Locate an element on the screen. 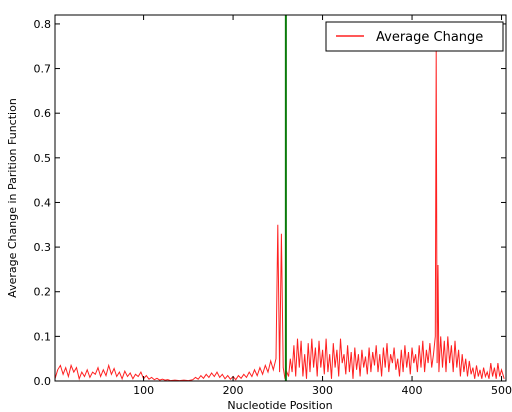 This screenshot has height=412, width=512. y-tick-label: 0.8 is located at coordinates (43, 24).